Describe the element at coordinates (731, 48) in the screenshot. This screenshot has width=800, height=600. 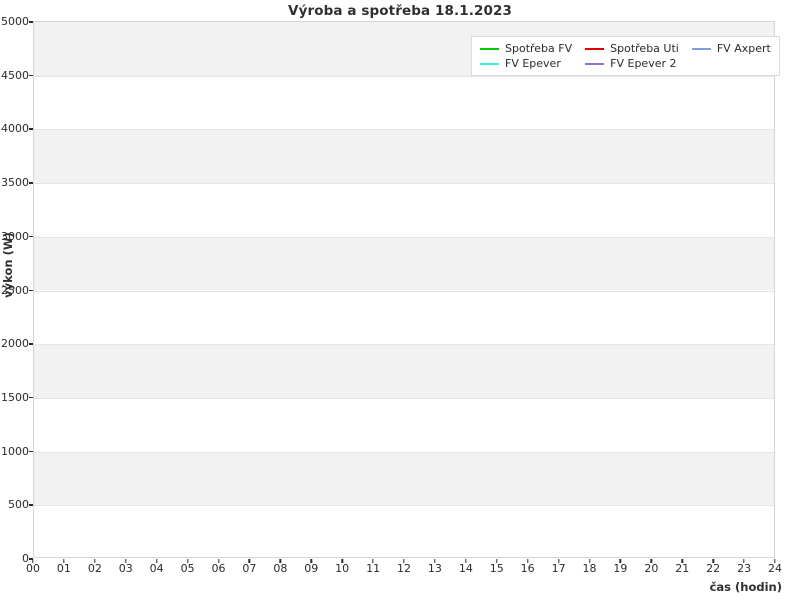
I see `legend-entry: FV Axpert` at that location.